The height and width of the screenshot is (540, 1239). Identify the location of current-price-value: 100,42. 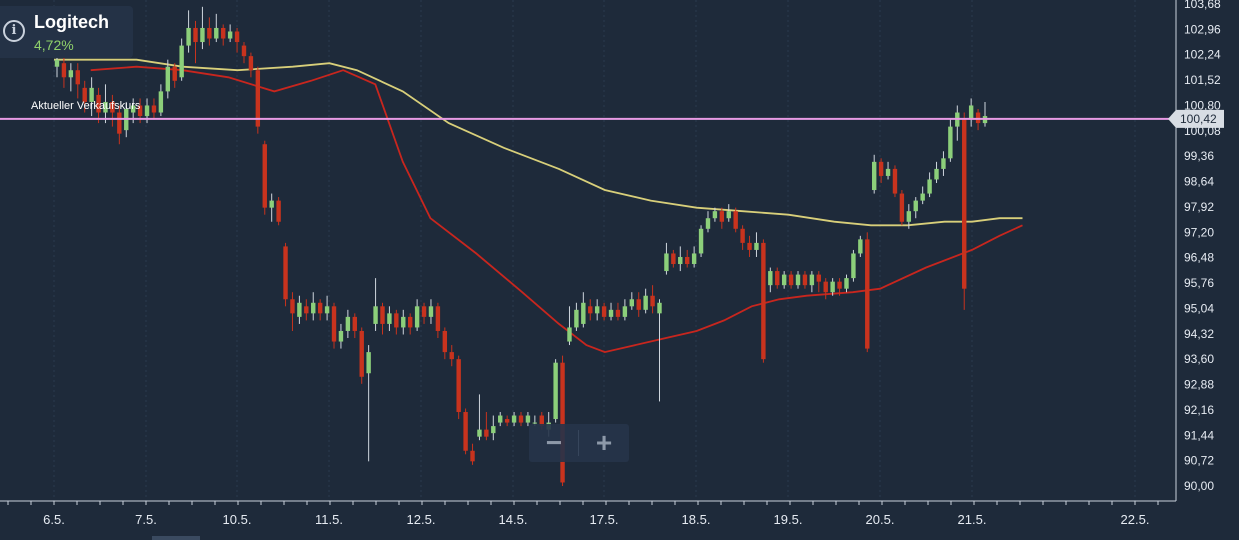
(1198, 119).